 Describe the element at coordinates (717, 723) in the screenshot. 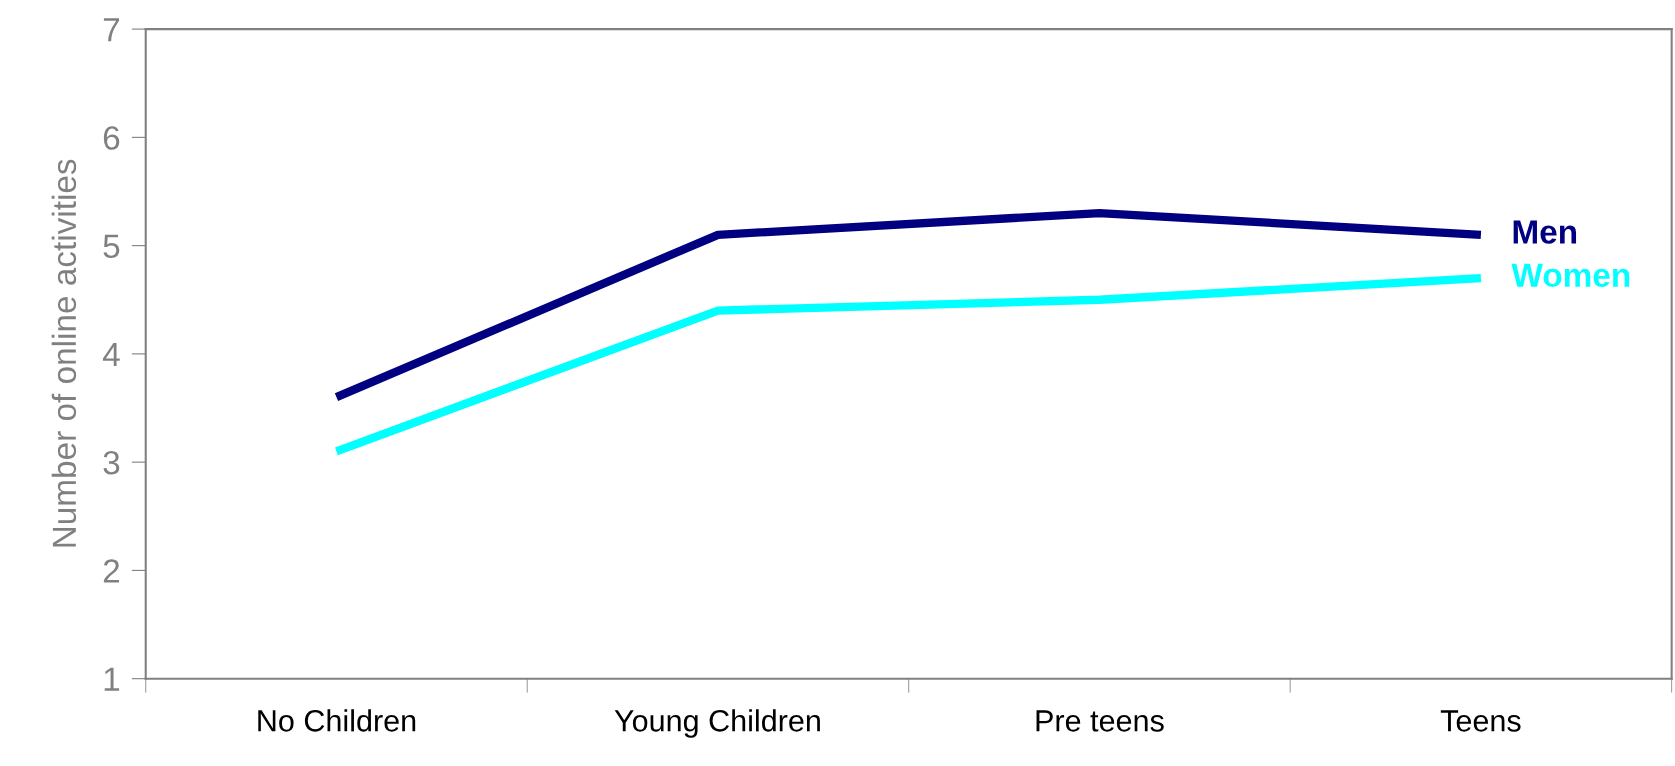

I see `x-tick-label: Young Children` at that location.